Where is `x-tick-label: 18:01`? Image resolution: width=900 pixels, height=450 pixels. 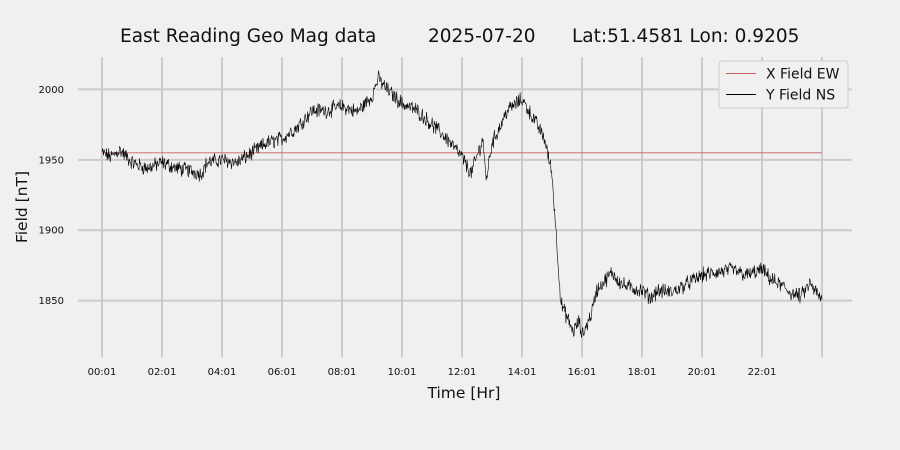 x-tick-label: 18:01 is located at coordinates (642, 372).